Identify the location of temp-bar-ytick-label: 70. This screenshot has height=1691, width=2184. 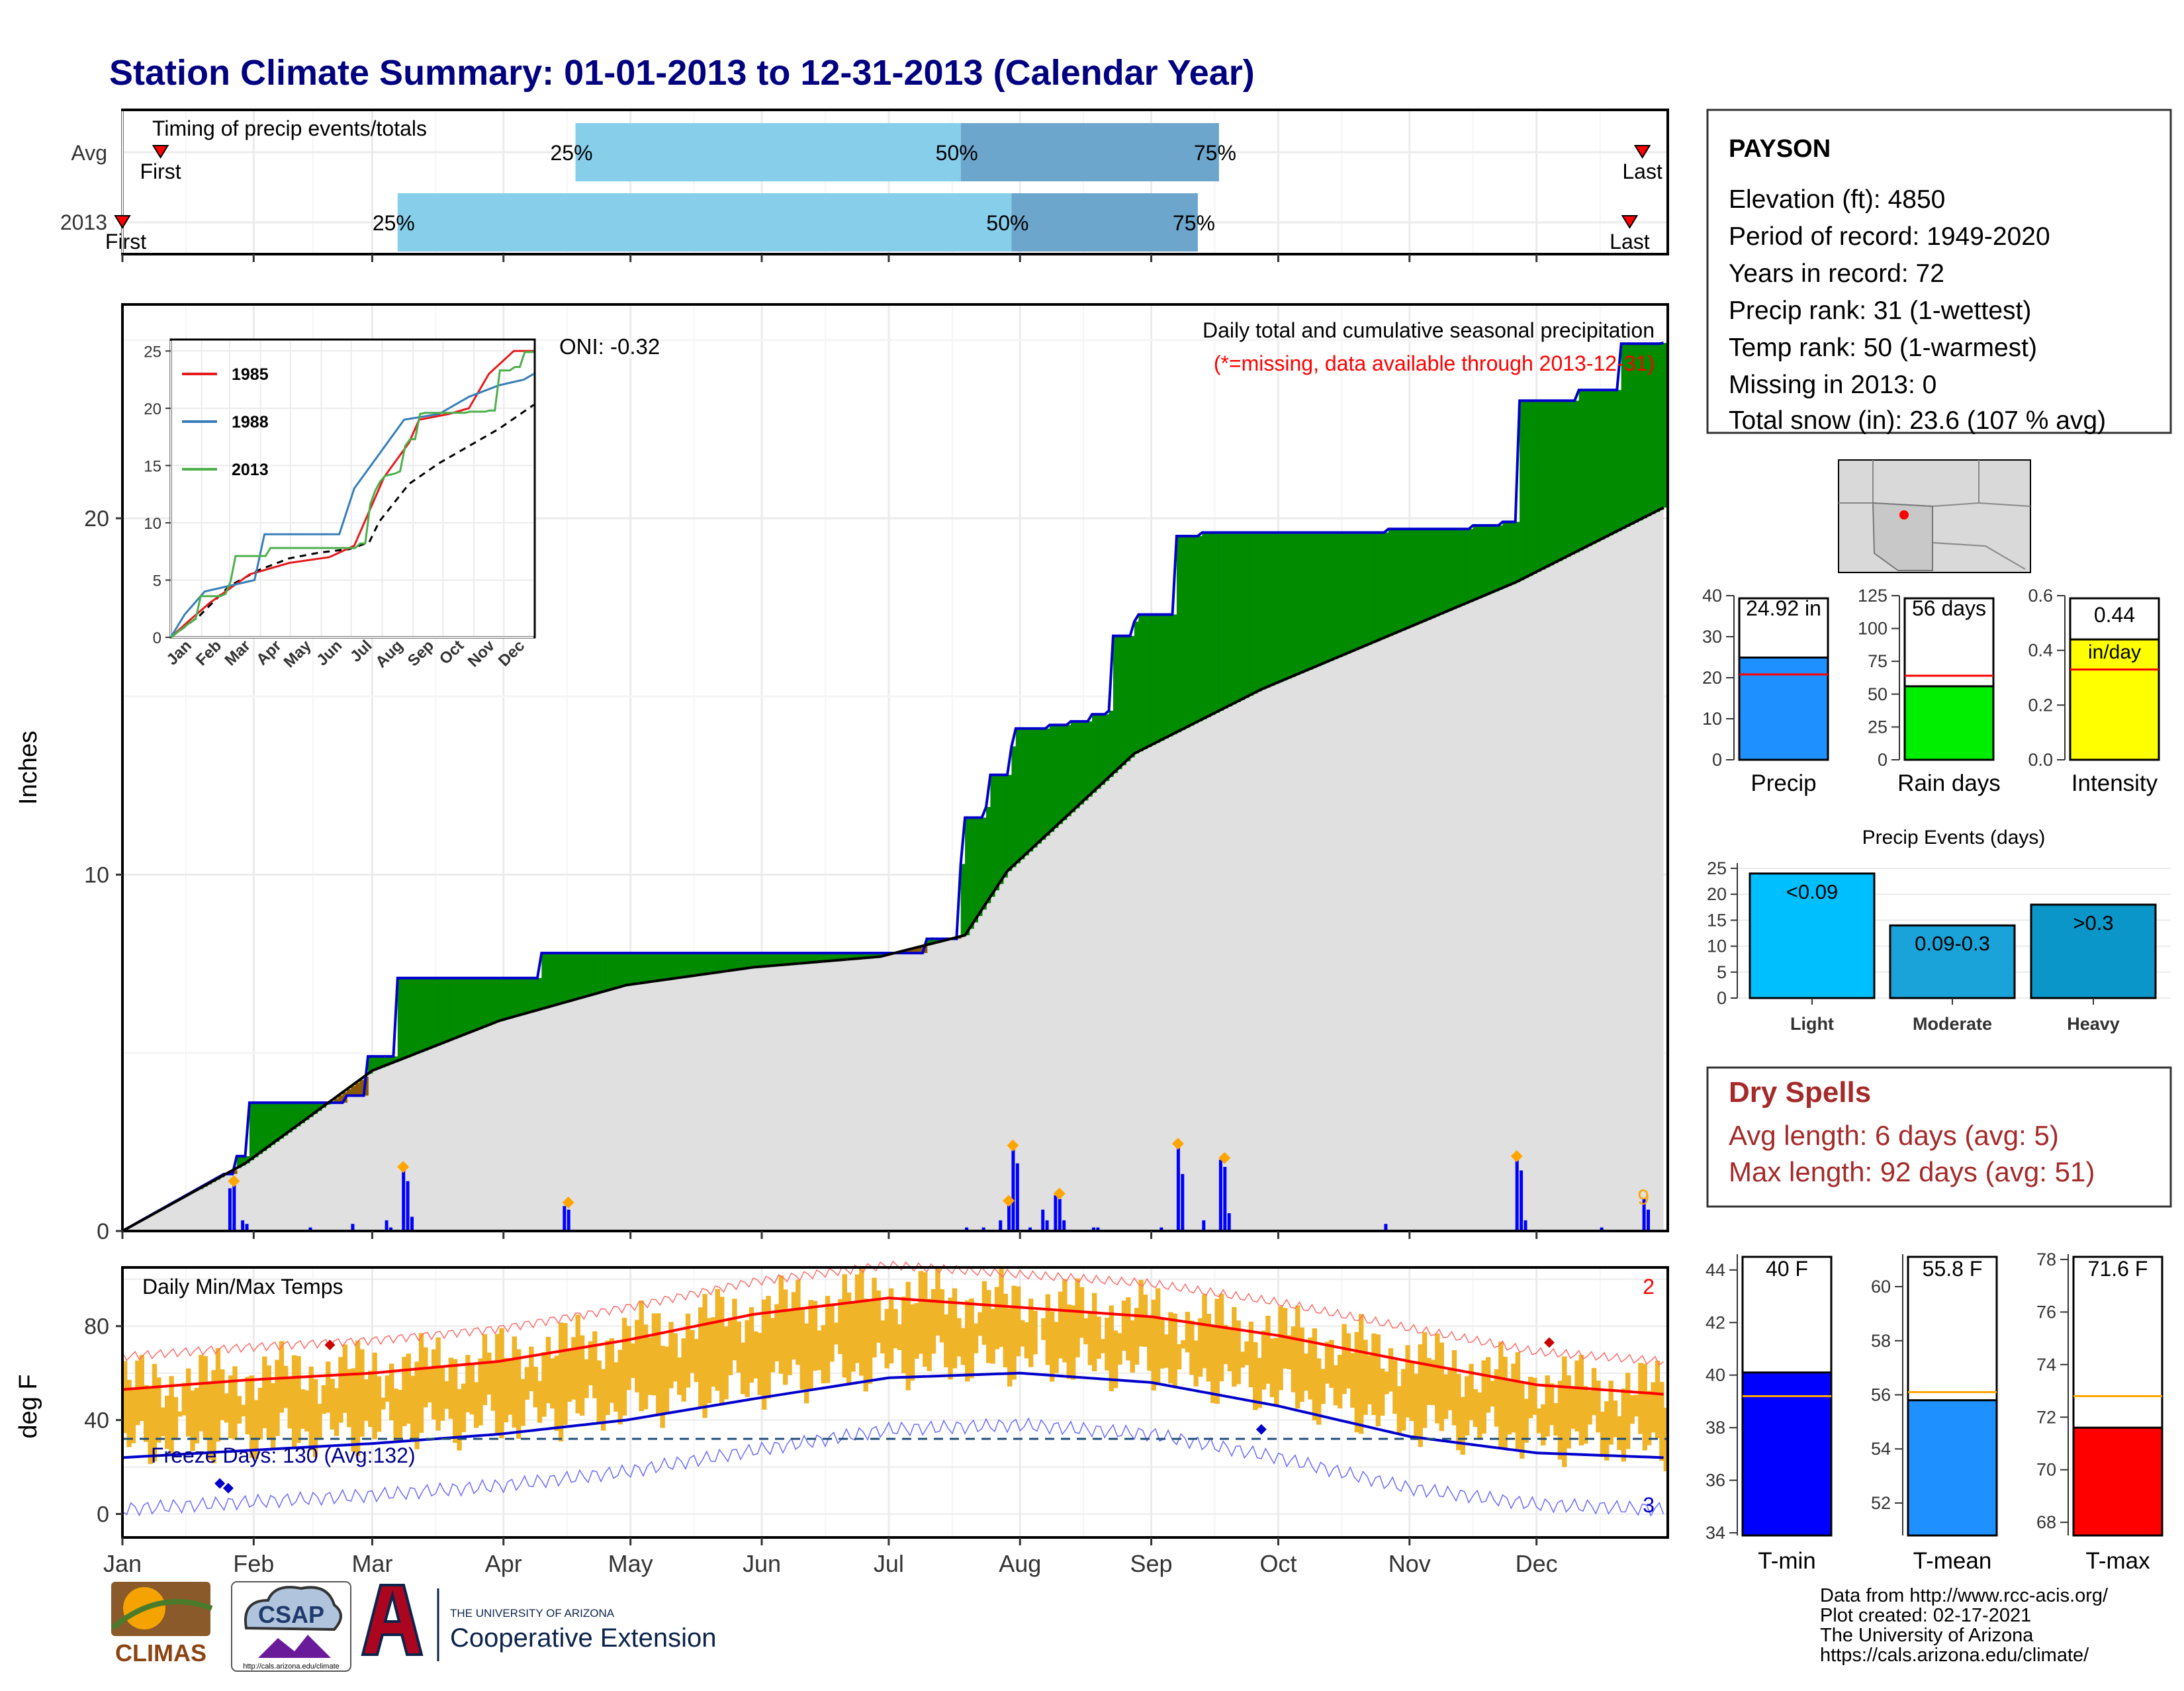
(2046, 1470).